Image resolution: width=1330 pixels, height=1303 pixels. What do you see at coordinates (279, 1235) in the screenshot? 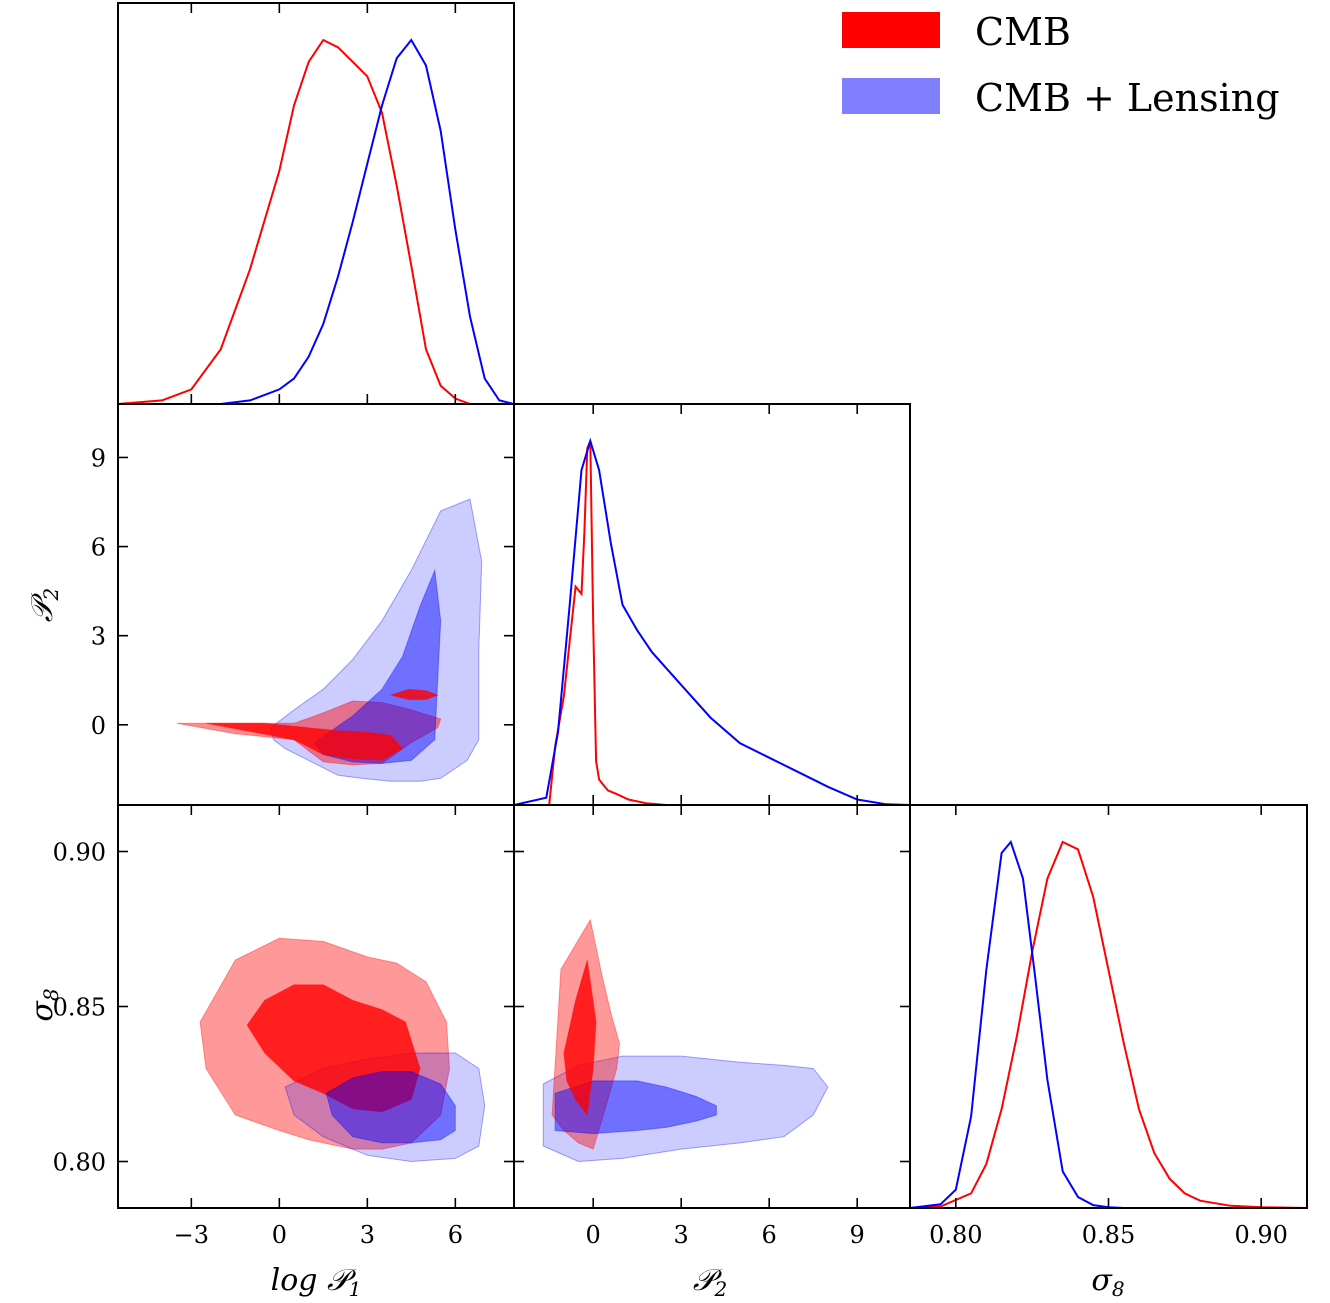
I see `xtick-label-sigma8-vs-logP1-1: 0` at bounding box center [279, 1235].